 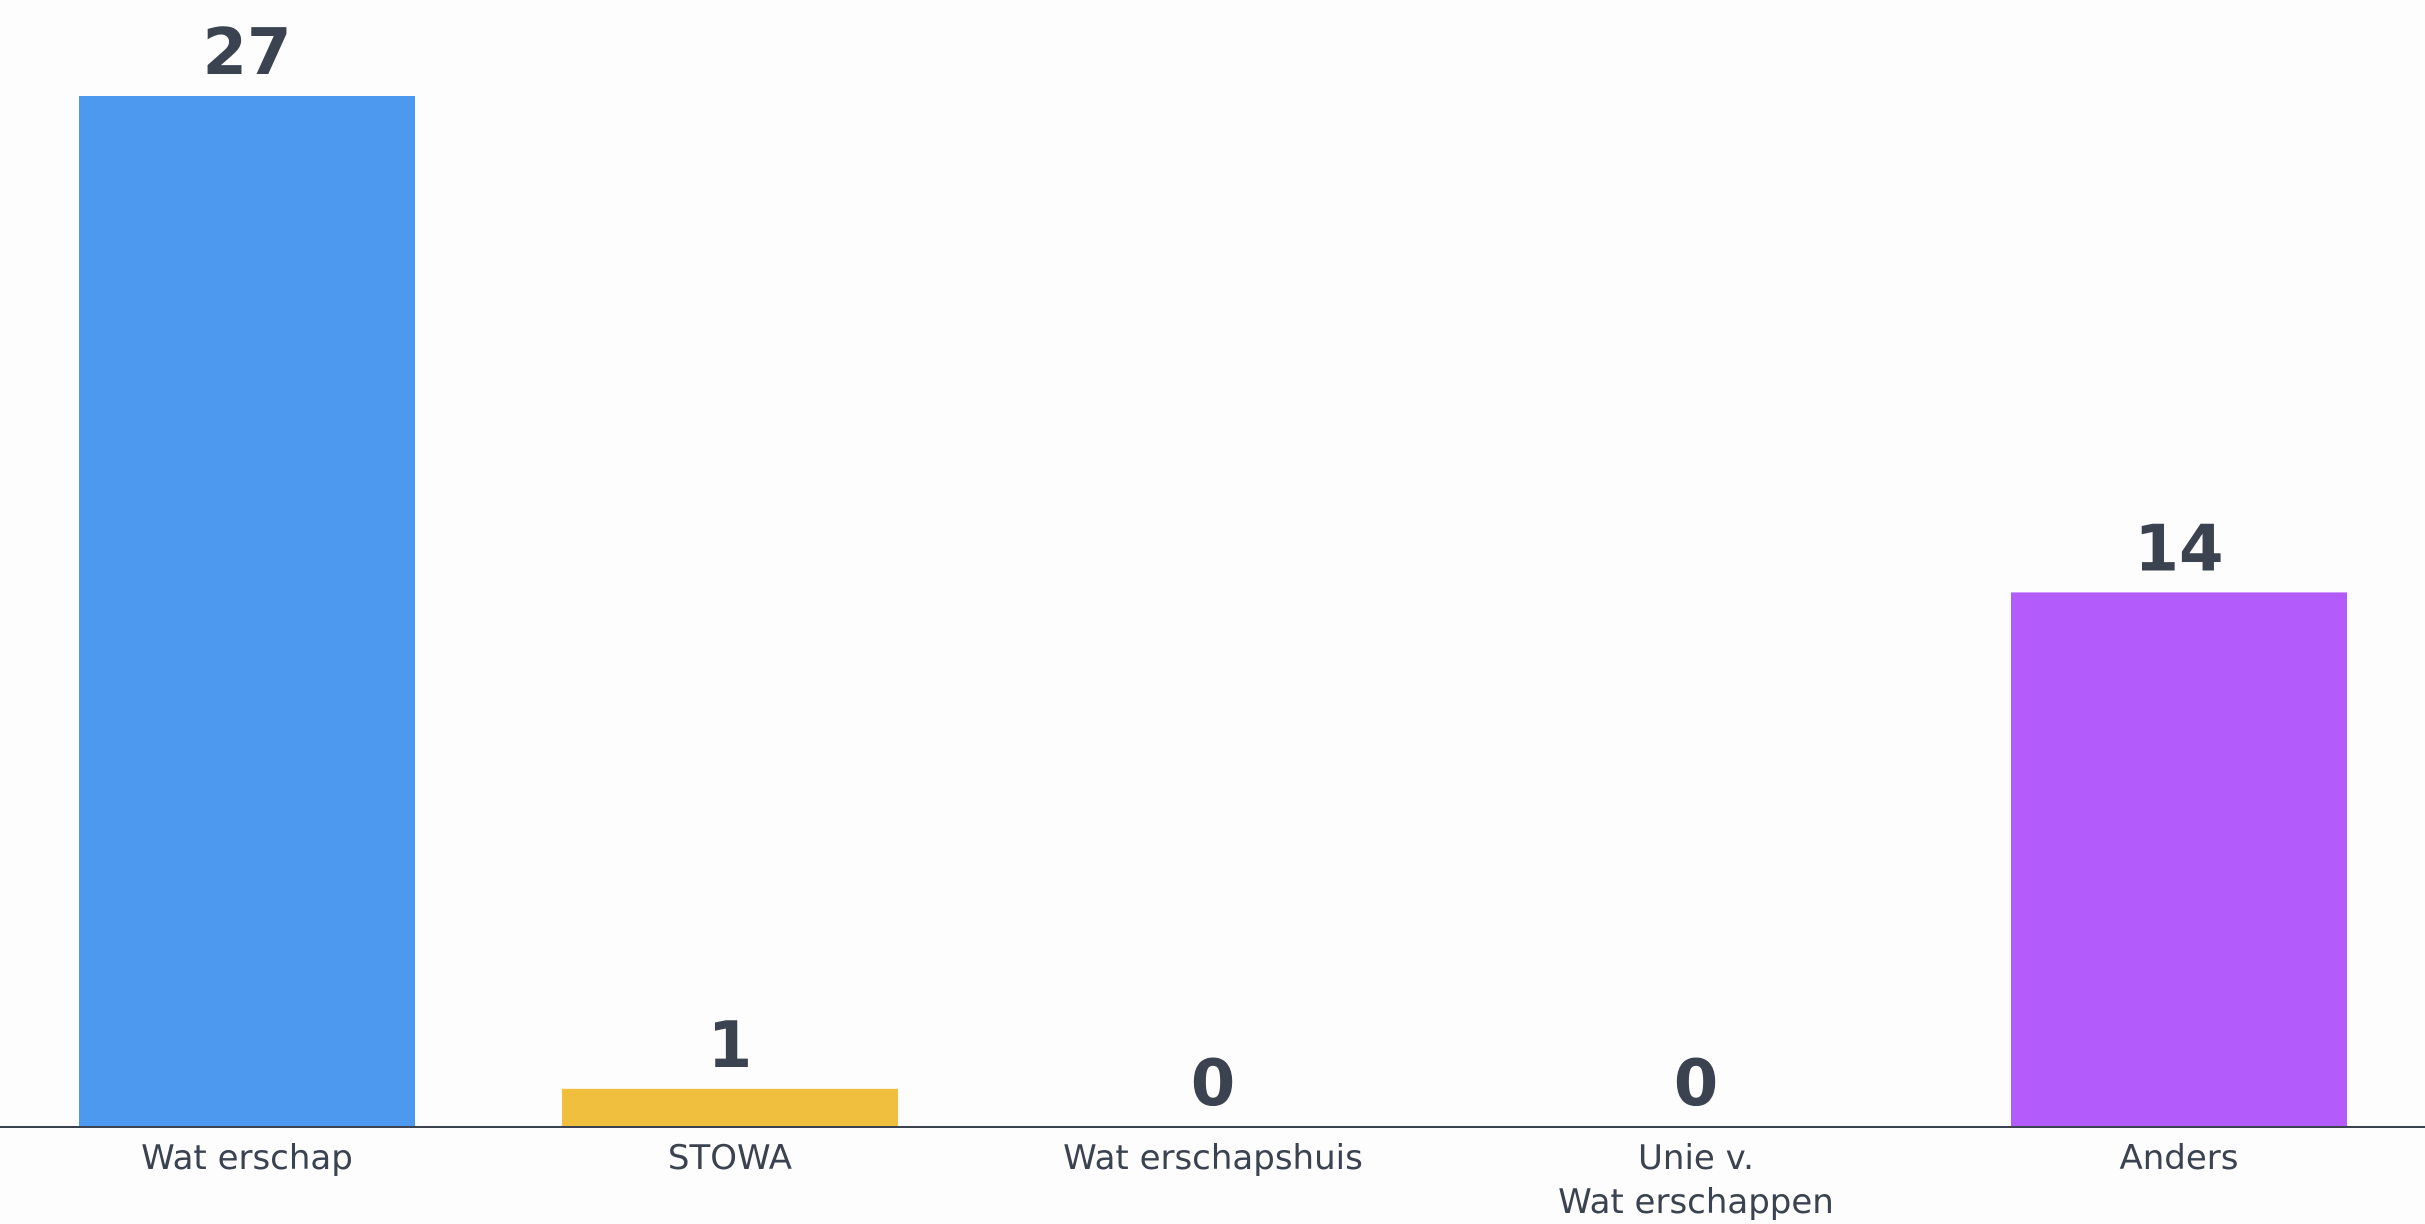 I want to click on x-tick-label-line: Wat erschap, so click(x=247, y=1158).